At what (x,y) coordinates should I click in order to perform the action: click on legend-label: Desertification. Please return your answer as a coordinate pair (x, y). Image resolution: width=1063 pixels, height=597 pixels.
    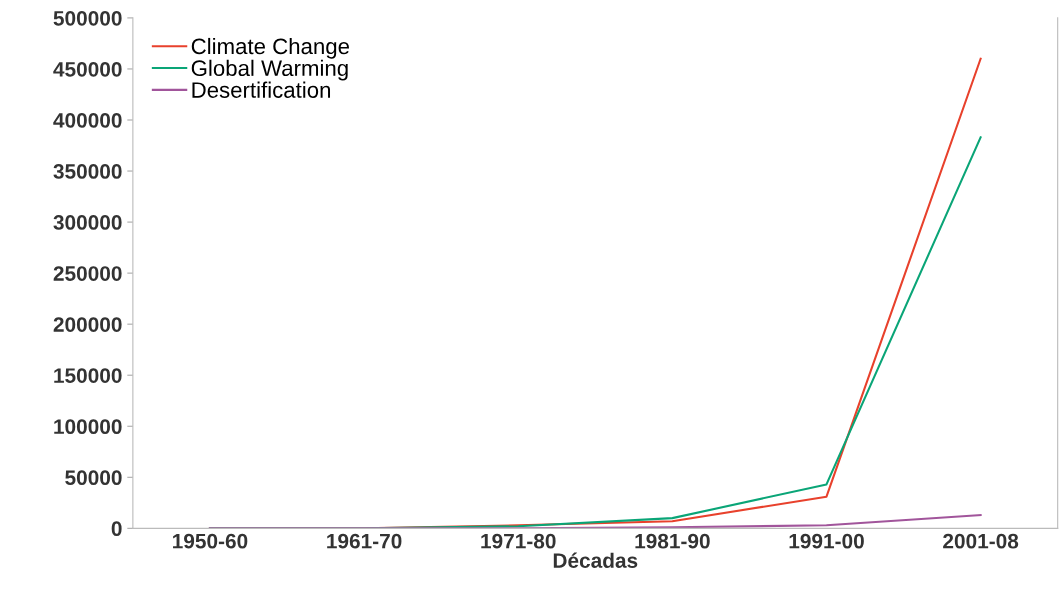
    Looking at the image, I should click on (261, 89).